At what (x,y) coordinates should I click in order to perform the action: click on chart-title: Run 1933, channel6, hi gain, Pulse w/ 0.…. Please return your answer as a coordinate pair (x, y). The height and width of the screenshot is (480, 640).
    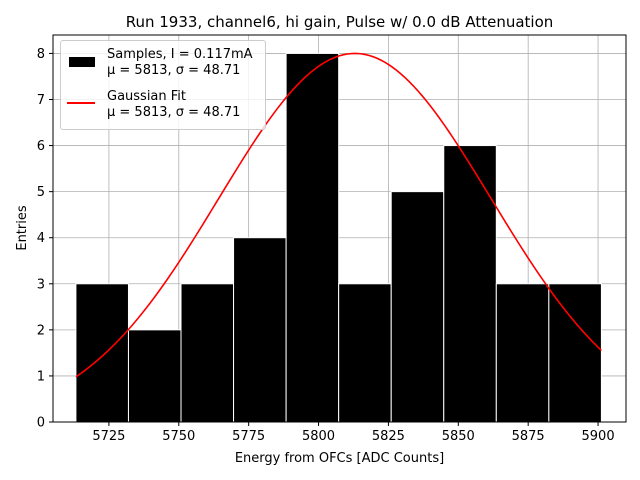
    Looking at the image, I should click on (340, 22).